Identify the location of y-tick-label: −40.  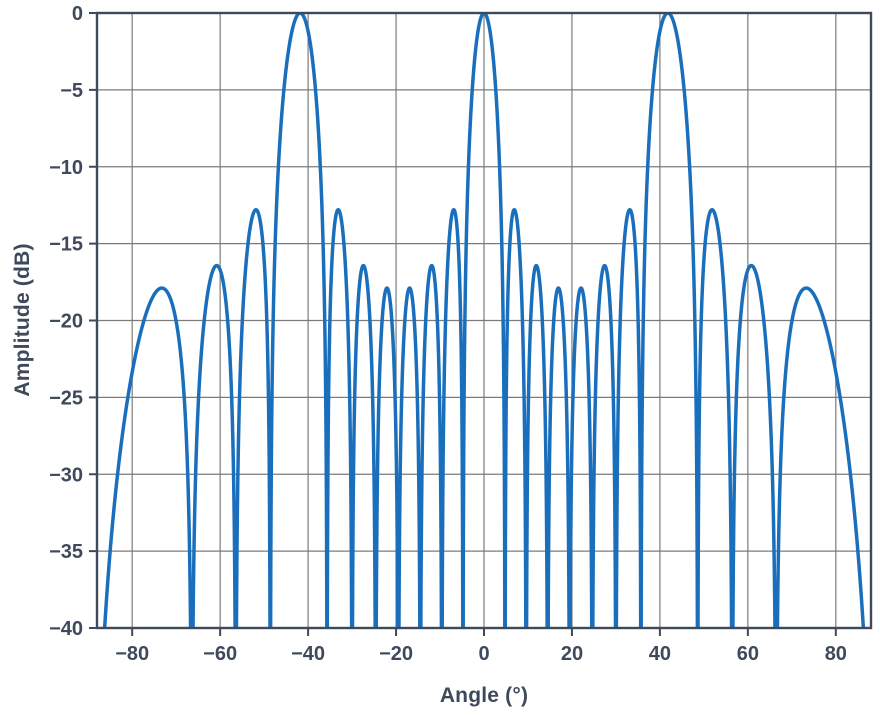
(66, 629).